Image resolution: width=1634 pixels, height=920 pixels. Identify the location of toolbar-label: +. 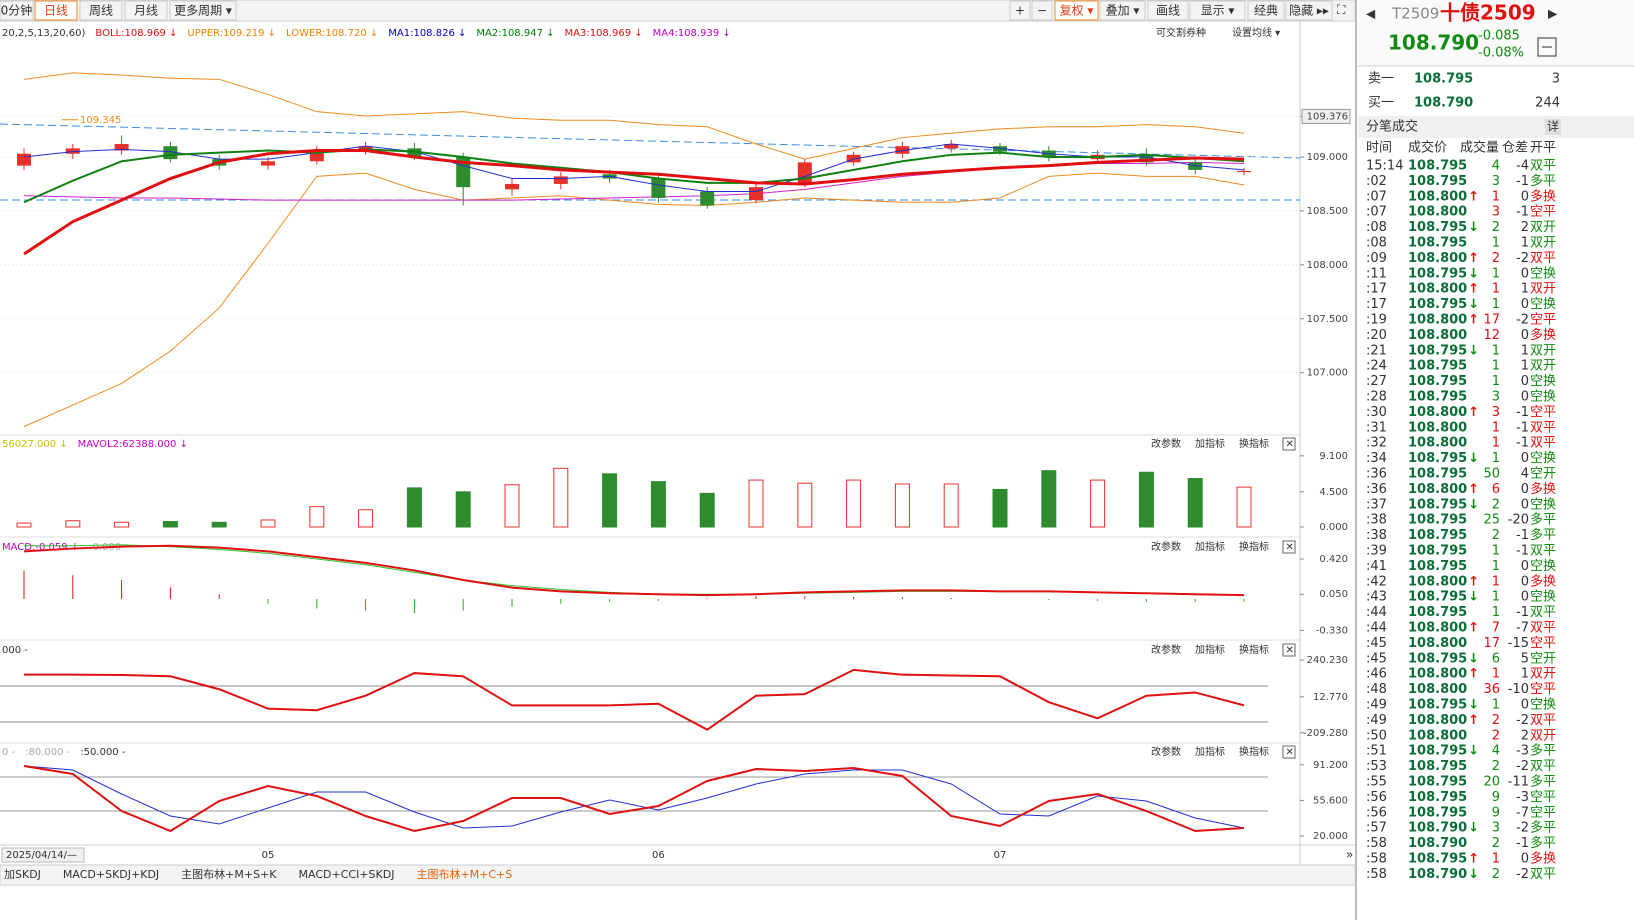
(1020, 11).